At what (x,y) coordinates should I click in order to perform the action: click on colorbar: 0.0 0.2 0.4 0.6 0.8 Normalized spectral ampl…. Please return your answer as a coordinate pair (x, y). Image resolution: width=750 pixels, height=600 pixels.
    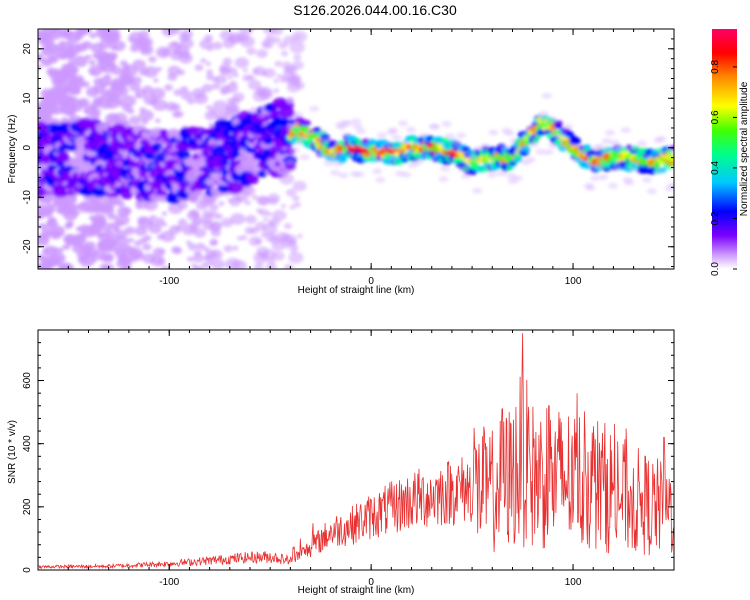
    Looking at the image, I should click on (730, 152).